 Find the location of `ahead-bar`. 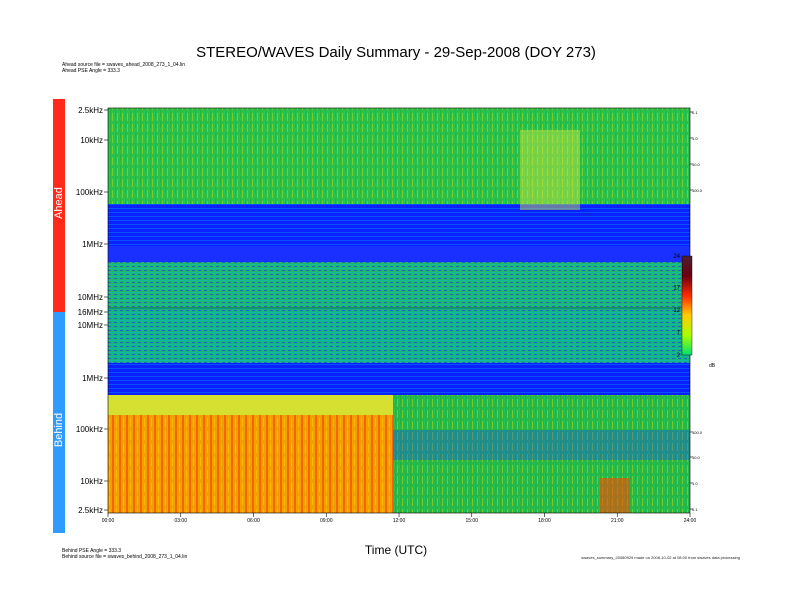

ahead-bar is located at coordinates (59, 205).